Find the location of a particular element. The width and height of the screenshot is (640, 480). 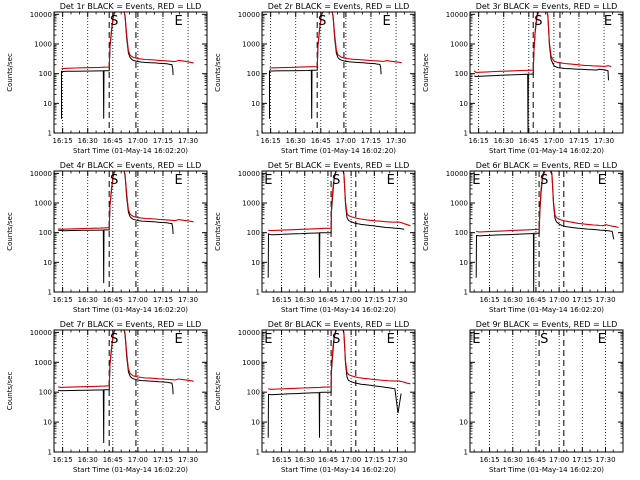

y-tick-label: 1000 is located at coordinates (251, 45).